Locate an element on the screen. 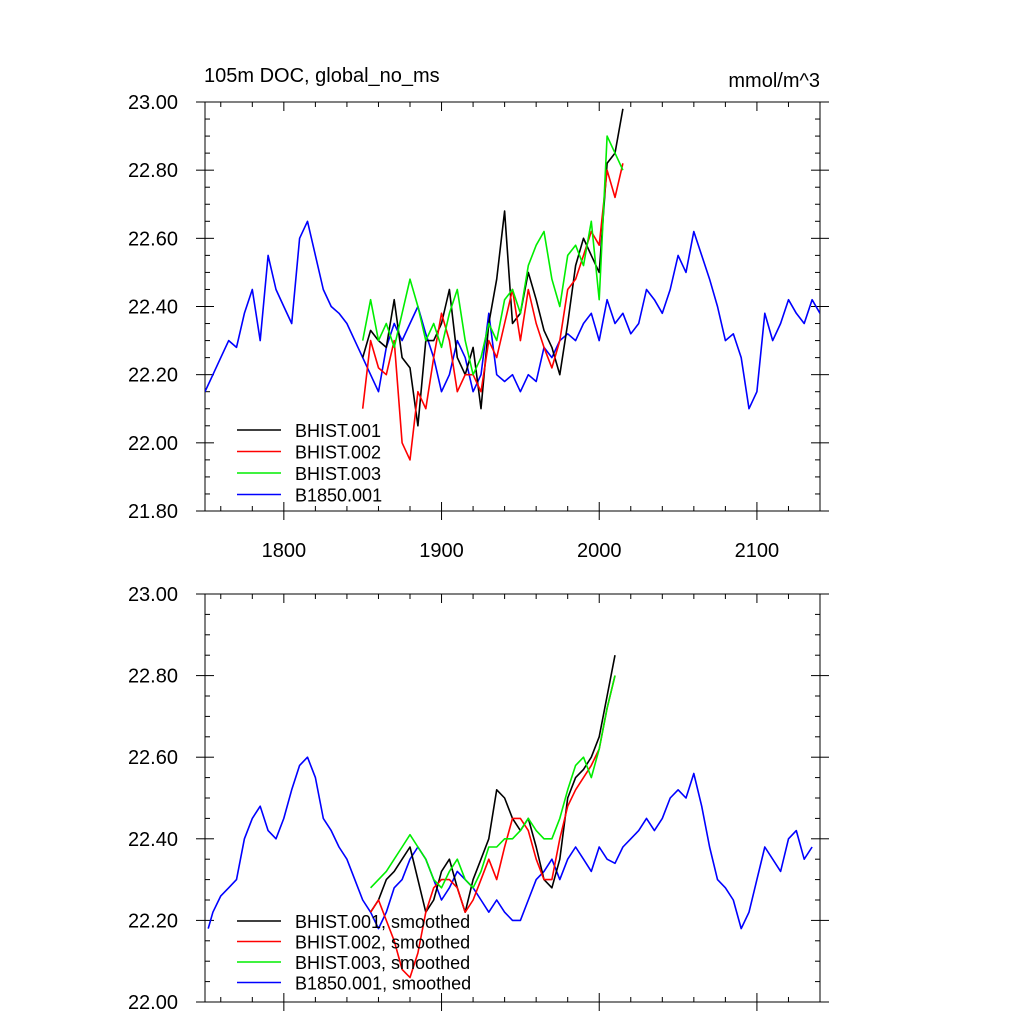 Image resolution: width=1024 pixels, height=1024 pixels. x-tick-label: 2000 is located at coordinates (599, 551).